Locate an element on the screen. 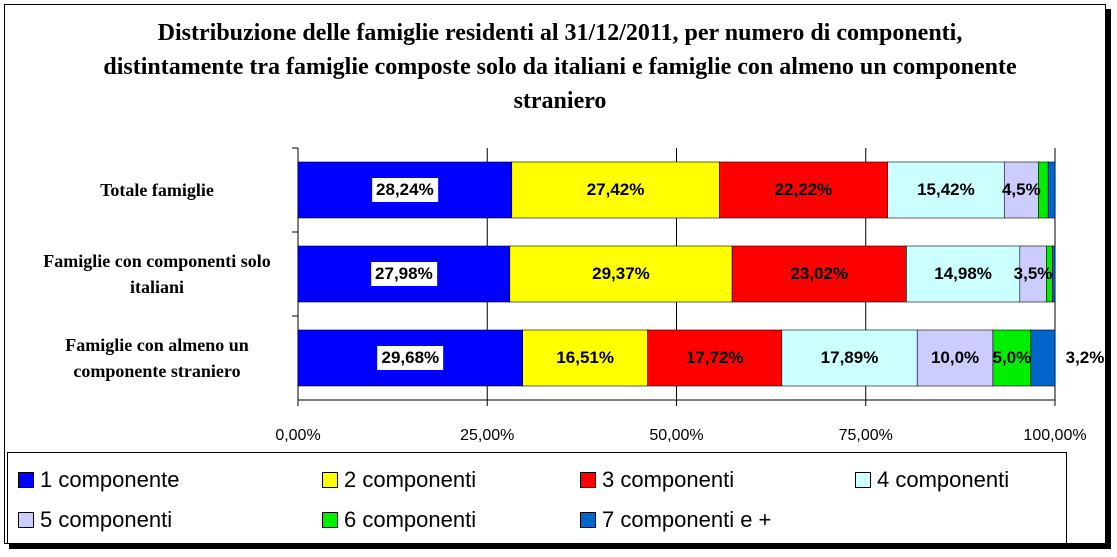  legend-item: 4 componenti is located at coordinates (932, 480).